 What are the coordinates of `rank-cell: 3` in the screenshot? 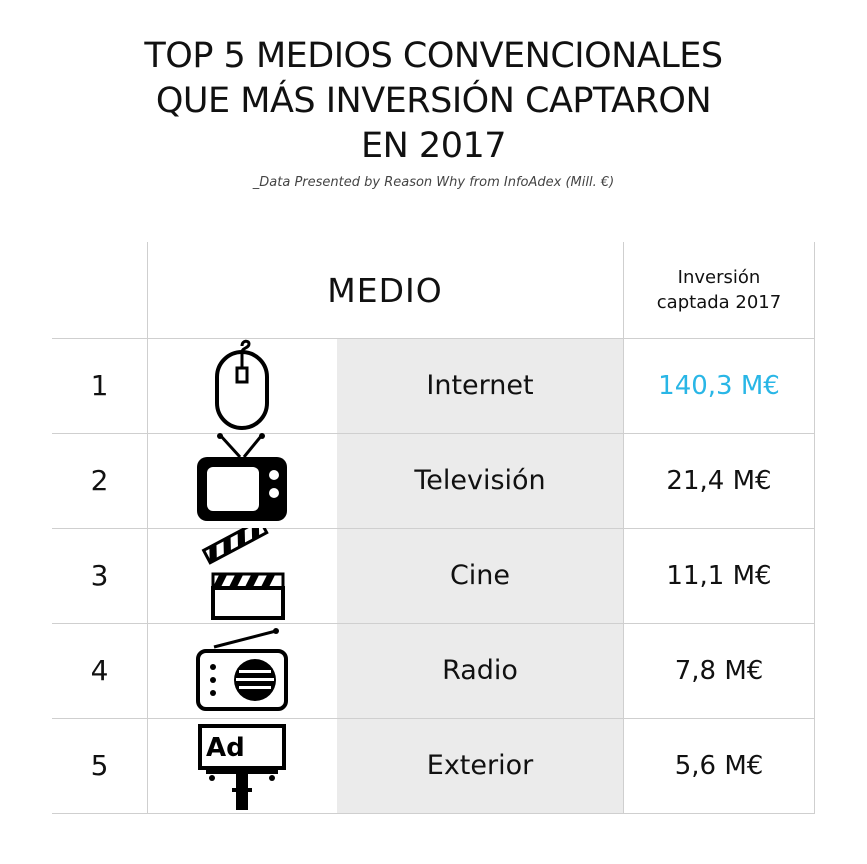 It's located at (99, 575).